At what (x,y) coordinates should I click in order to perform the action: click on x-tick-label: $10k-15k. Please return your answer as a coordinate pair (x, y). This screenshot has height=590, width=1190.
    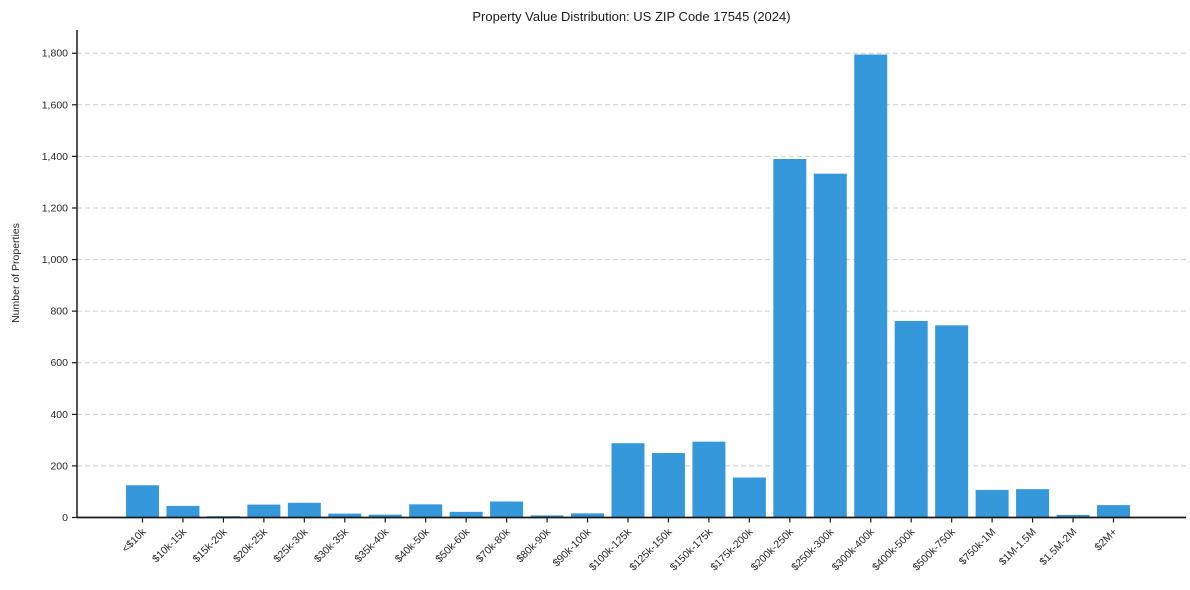
    Looking at the image, I should click on (170, 546).